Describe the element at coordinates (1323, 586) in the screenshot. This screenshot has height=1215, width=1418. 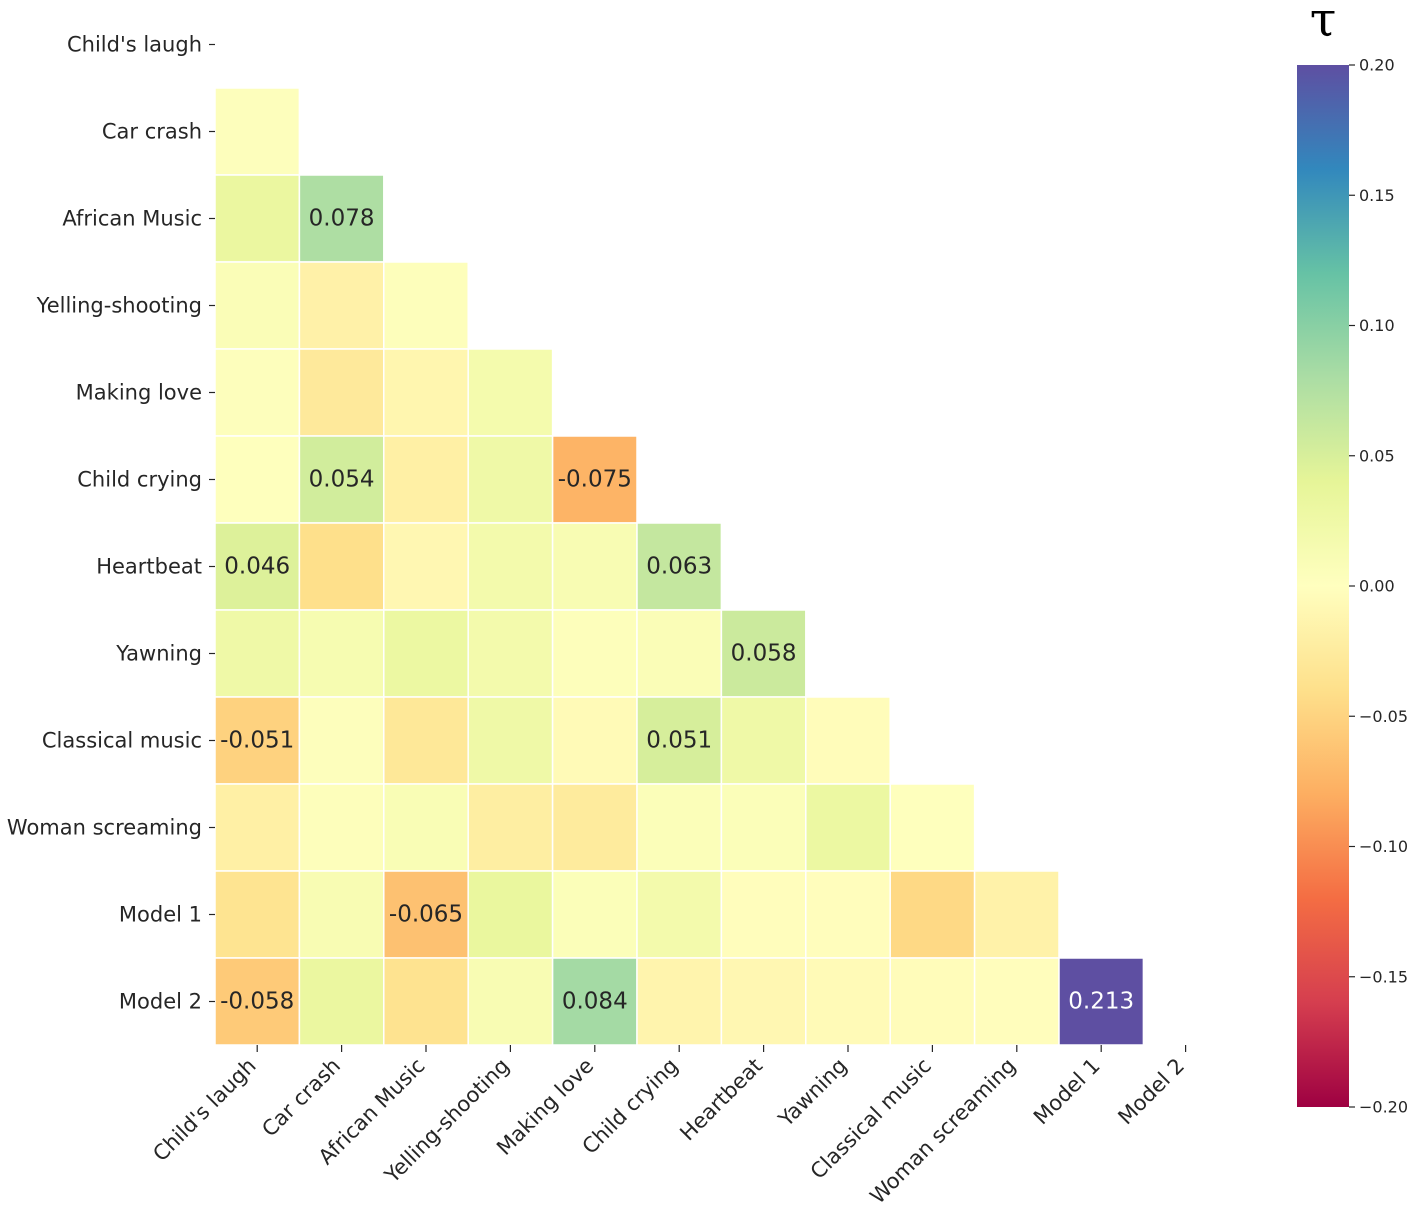
I see `colorbar-gradient` at that location.